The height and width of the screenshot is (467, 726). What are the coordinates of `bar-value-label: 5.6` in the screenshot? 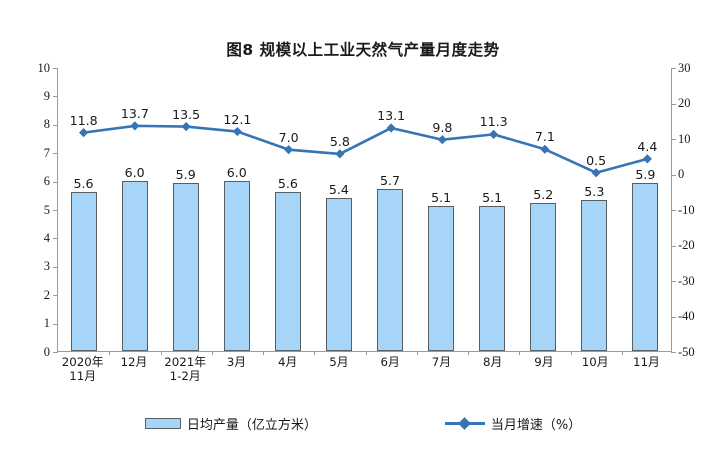 It's located at (83, 183).